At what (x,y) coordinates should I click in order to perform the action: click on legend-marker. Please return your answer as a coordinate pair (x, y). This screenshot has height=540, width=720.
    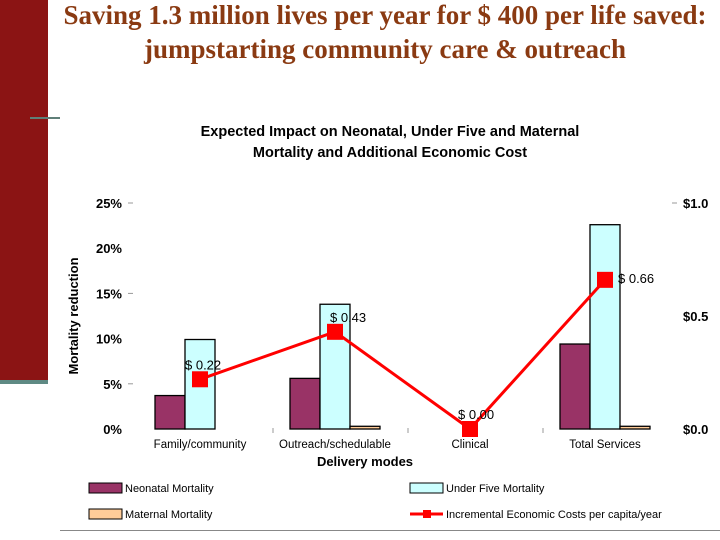
    Looking at the image, I should click on (427, 514).